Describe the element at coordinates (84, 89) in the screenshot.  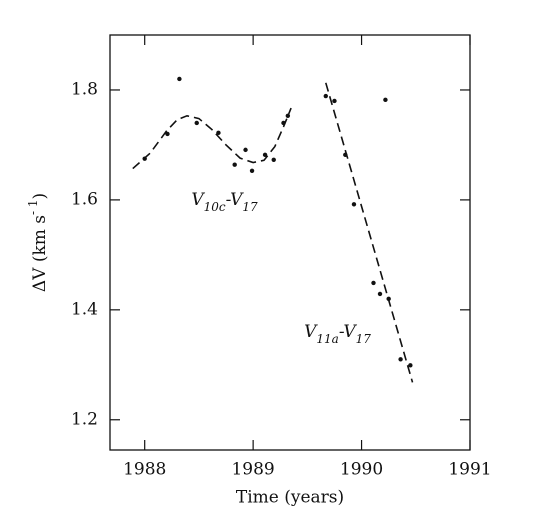
I see `y-tick-label: 1.8` at that location.